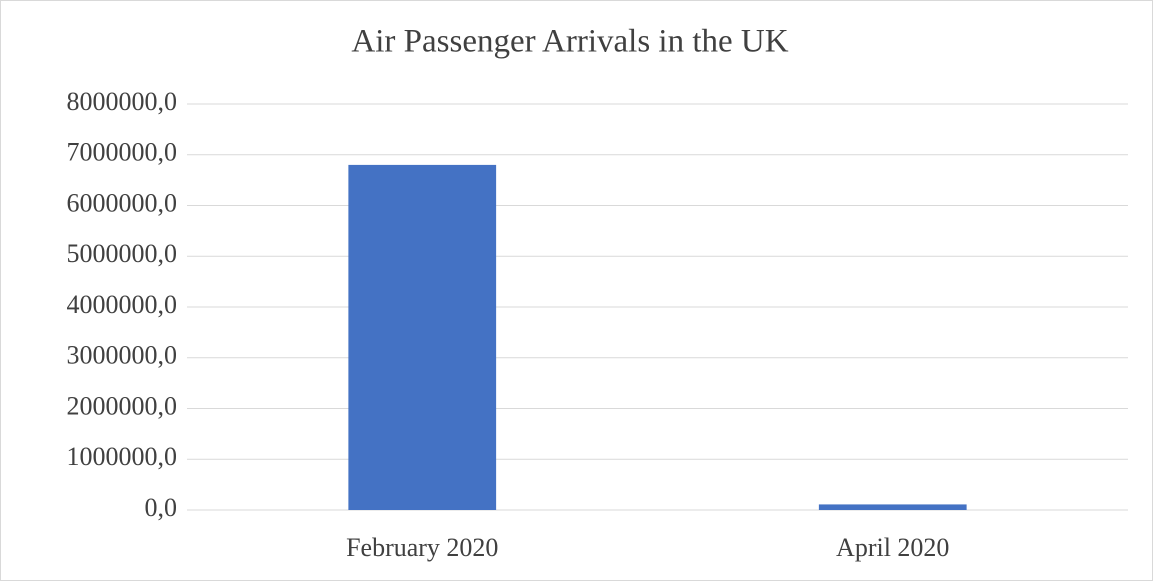 The image size is (1153, 581). Describe the element at coordinates (122, 202) in the screenshot. I see `y-tick-label: 6000000,0` at that location.